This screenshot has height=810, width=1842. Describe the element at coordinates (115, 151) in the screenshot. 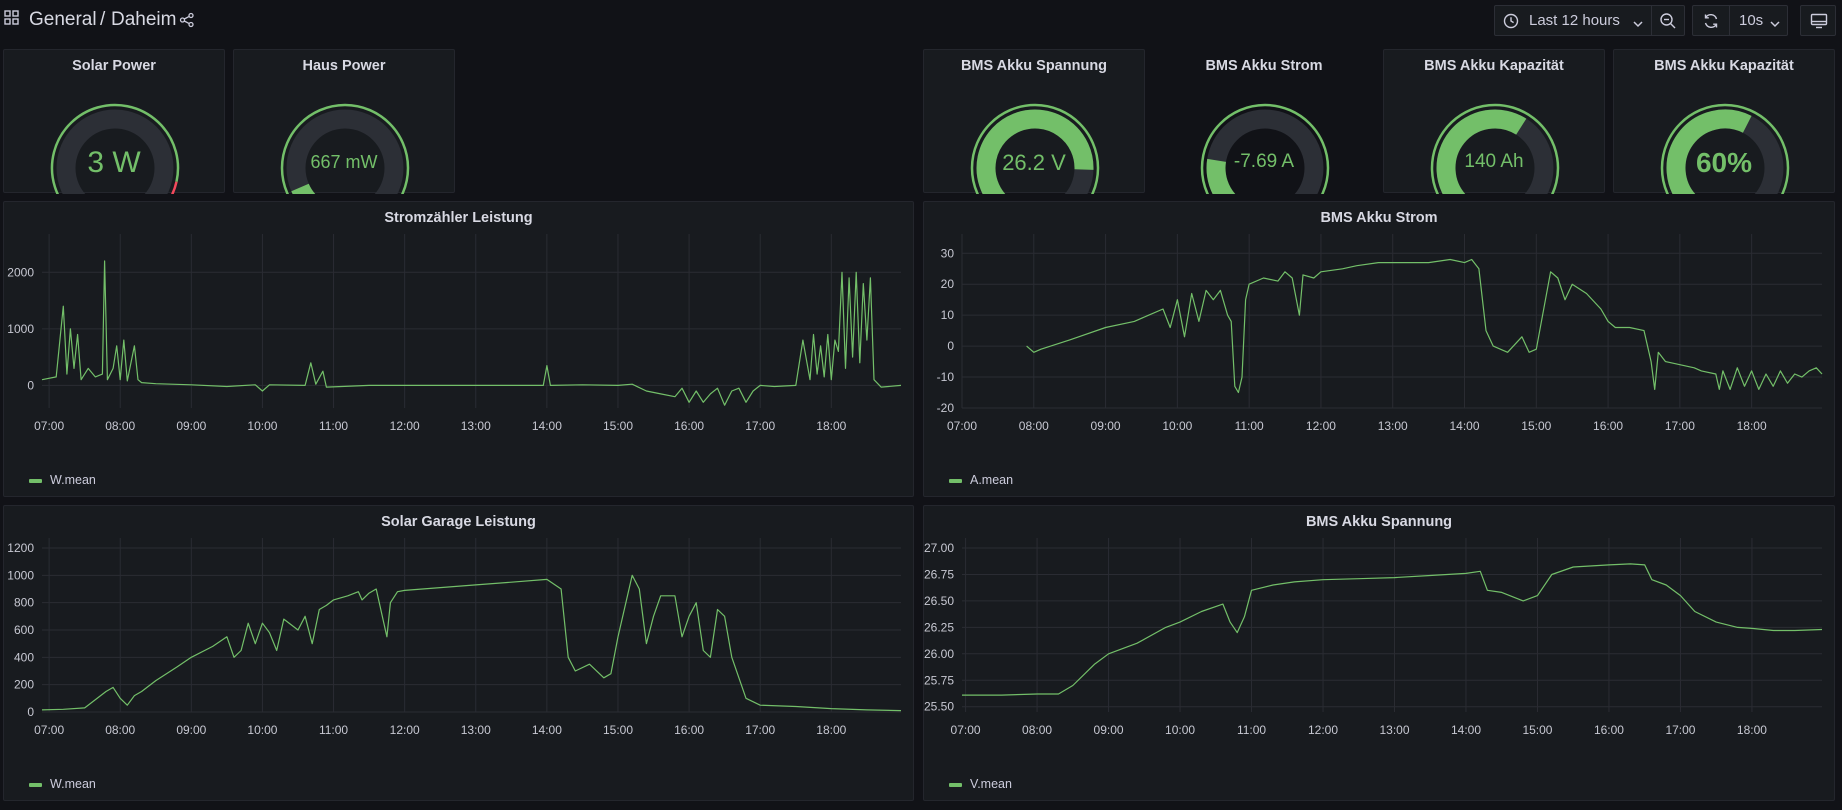

I see `gauge-track` at that location.